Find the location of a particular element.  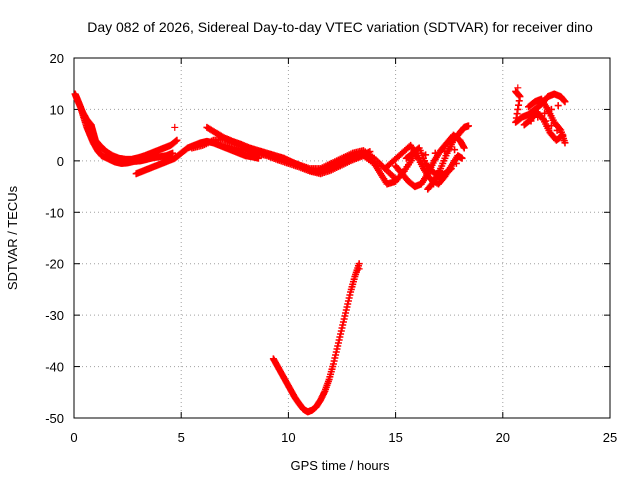

y-tick-label: -20 is located at coordinates (54, 264).